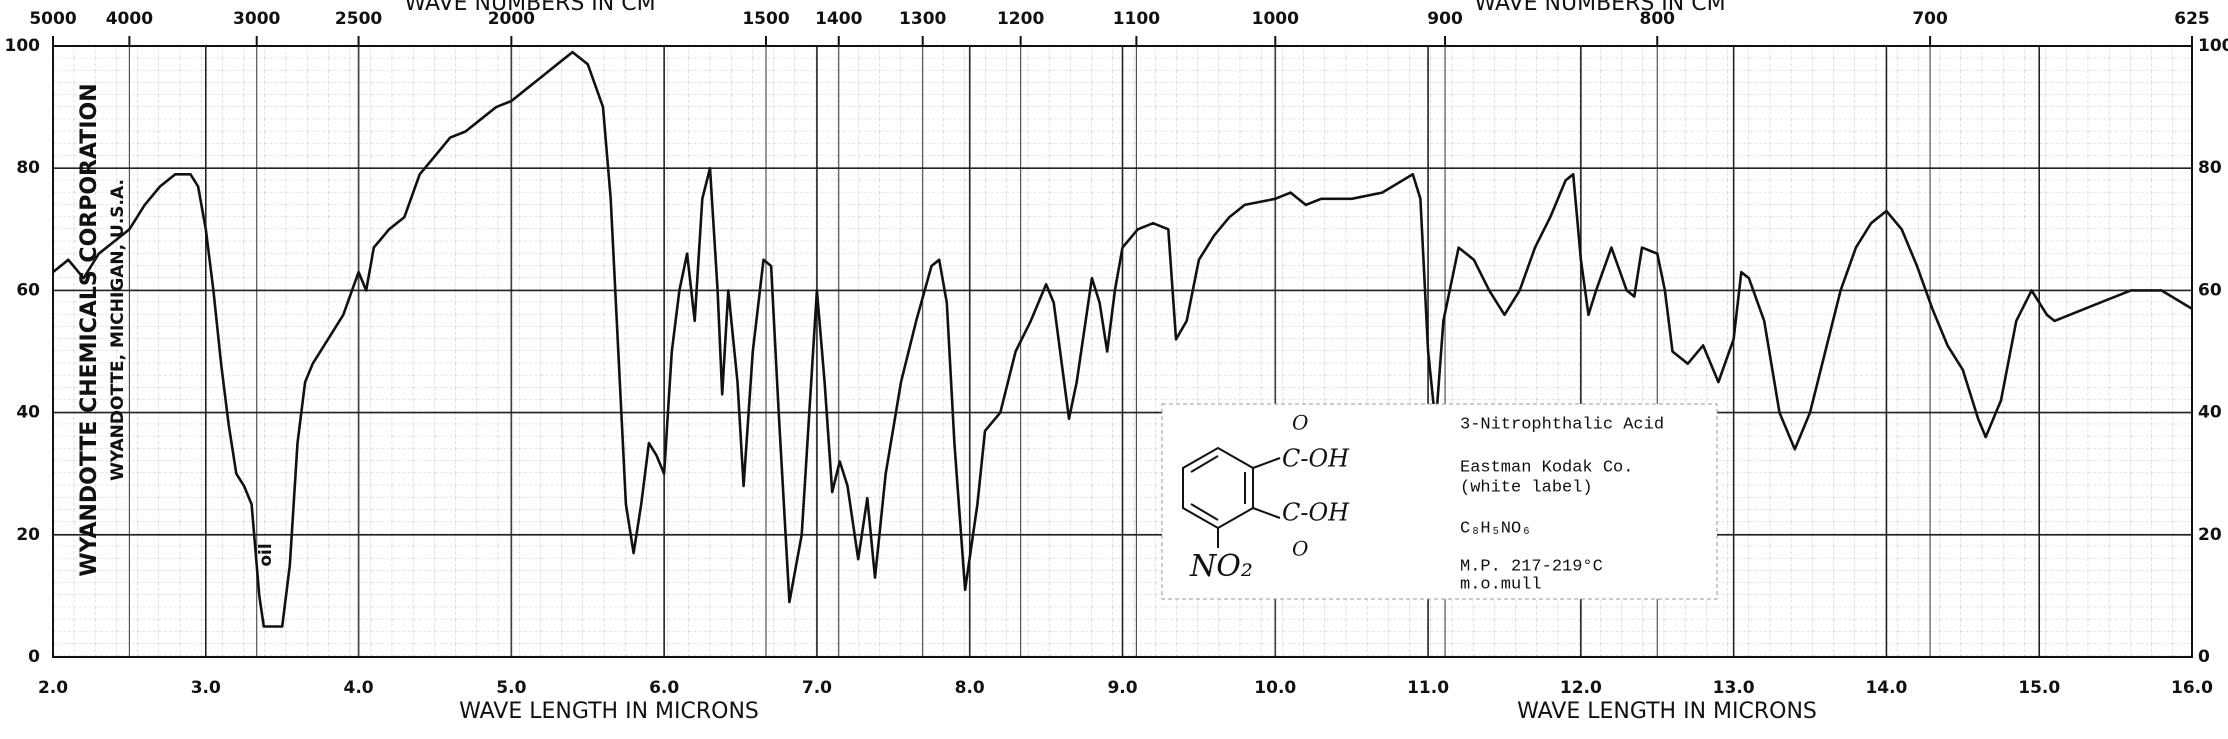 This screenshot has width=2228, height=739. I want to click on card-bg, so click(1439, 501).